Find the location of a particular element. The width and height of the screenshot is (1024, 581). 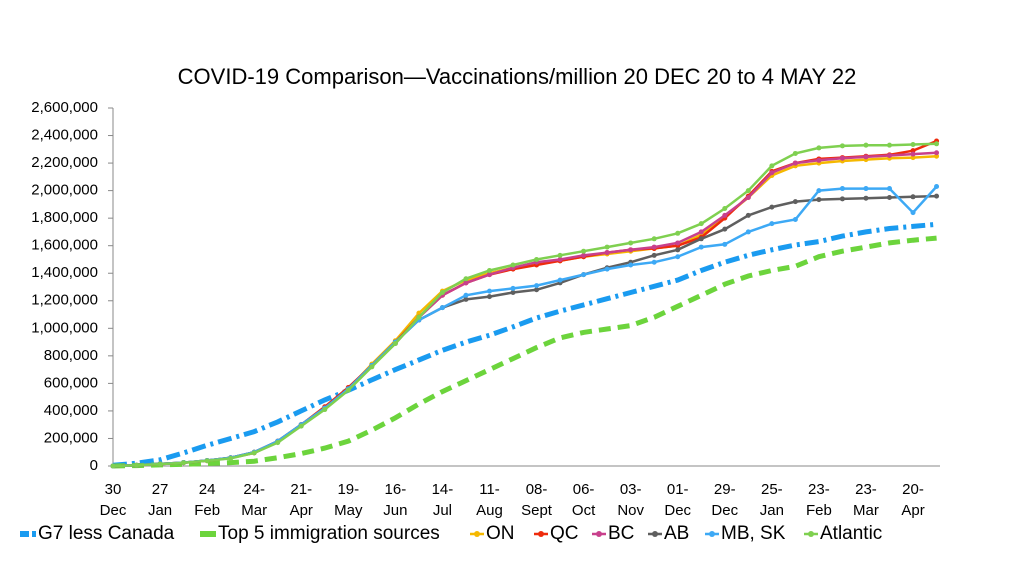

y-tick-label: 200,000 is located at coordinates (71, 437).